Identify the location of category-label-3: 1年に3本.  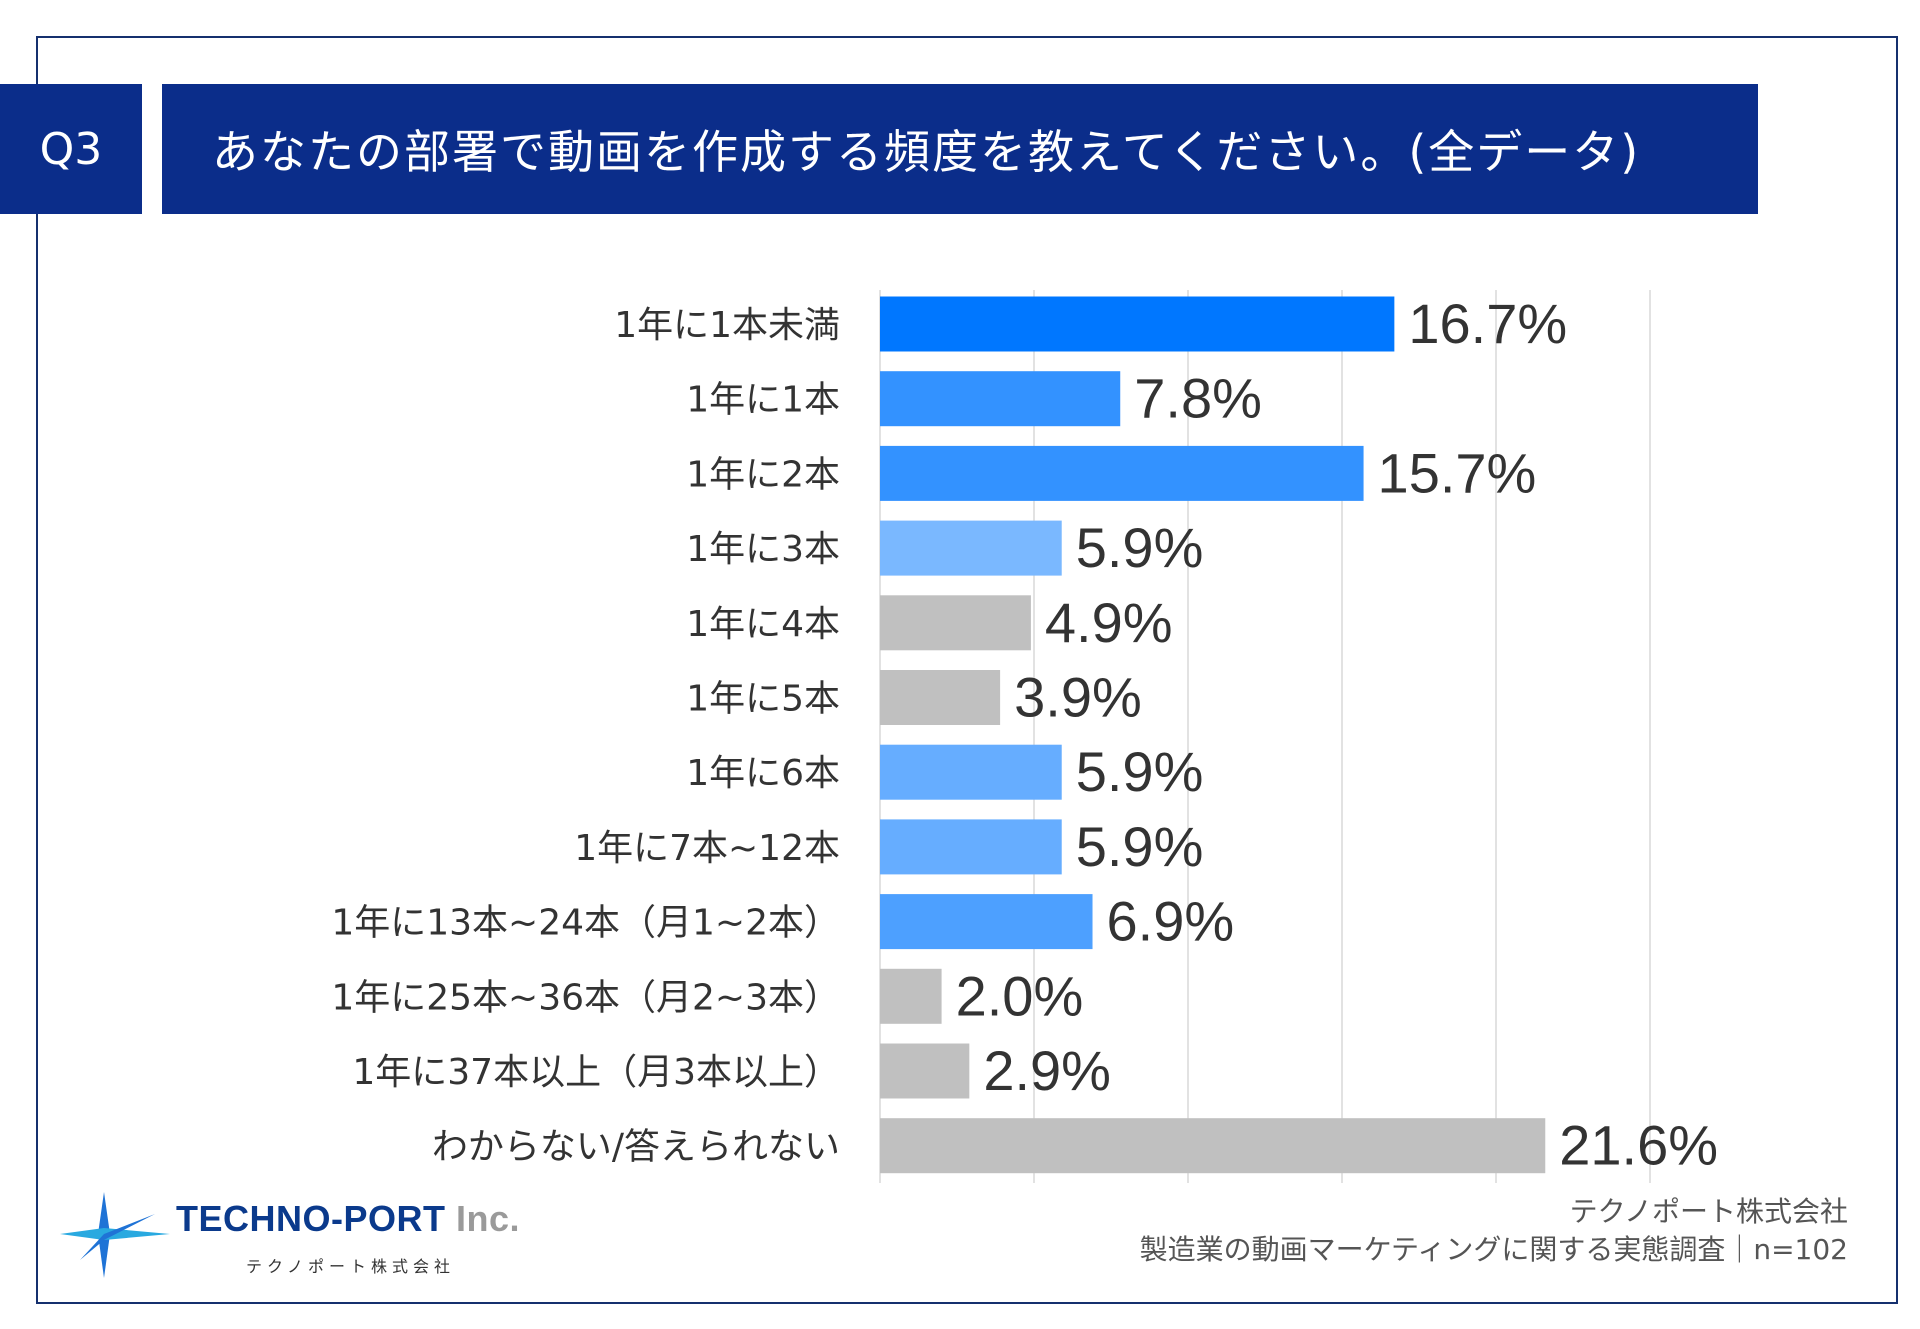
(763, 549).